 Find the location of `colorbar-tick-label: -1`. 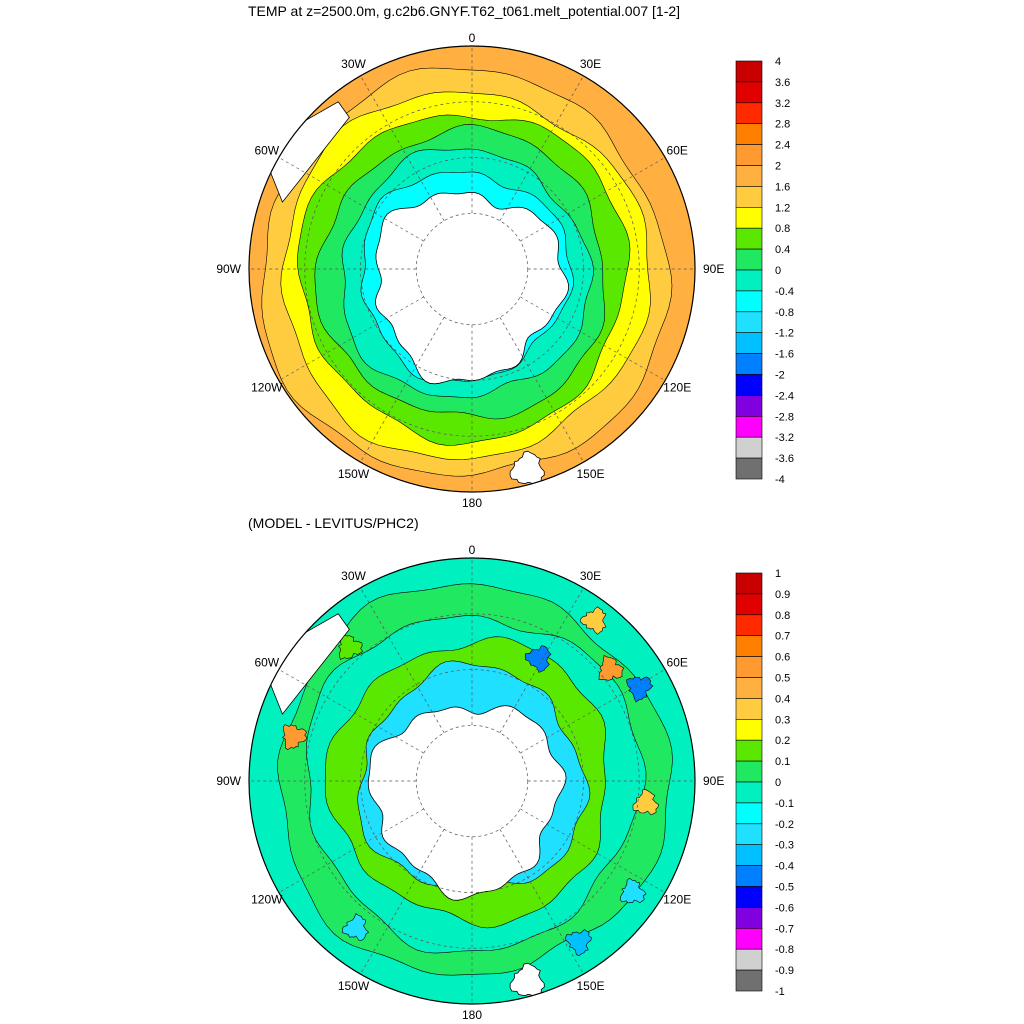

colorbar-tick-label: -1 is located at coordinates (780, 992).